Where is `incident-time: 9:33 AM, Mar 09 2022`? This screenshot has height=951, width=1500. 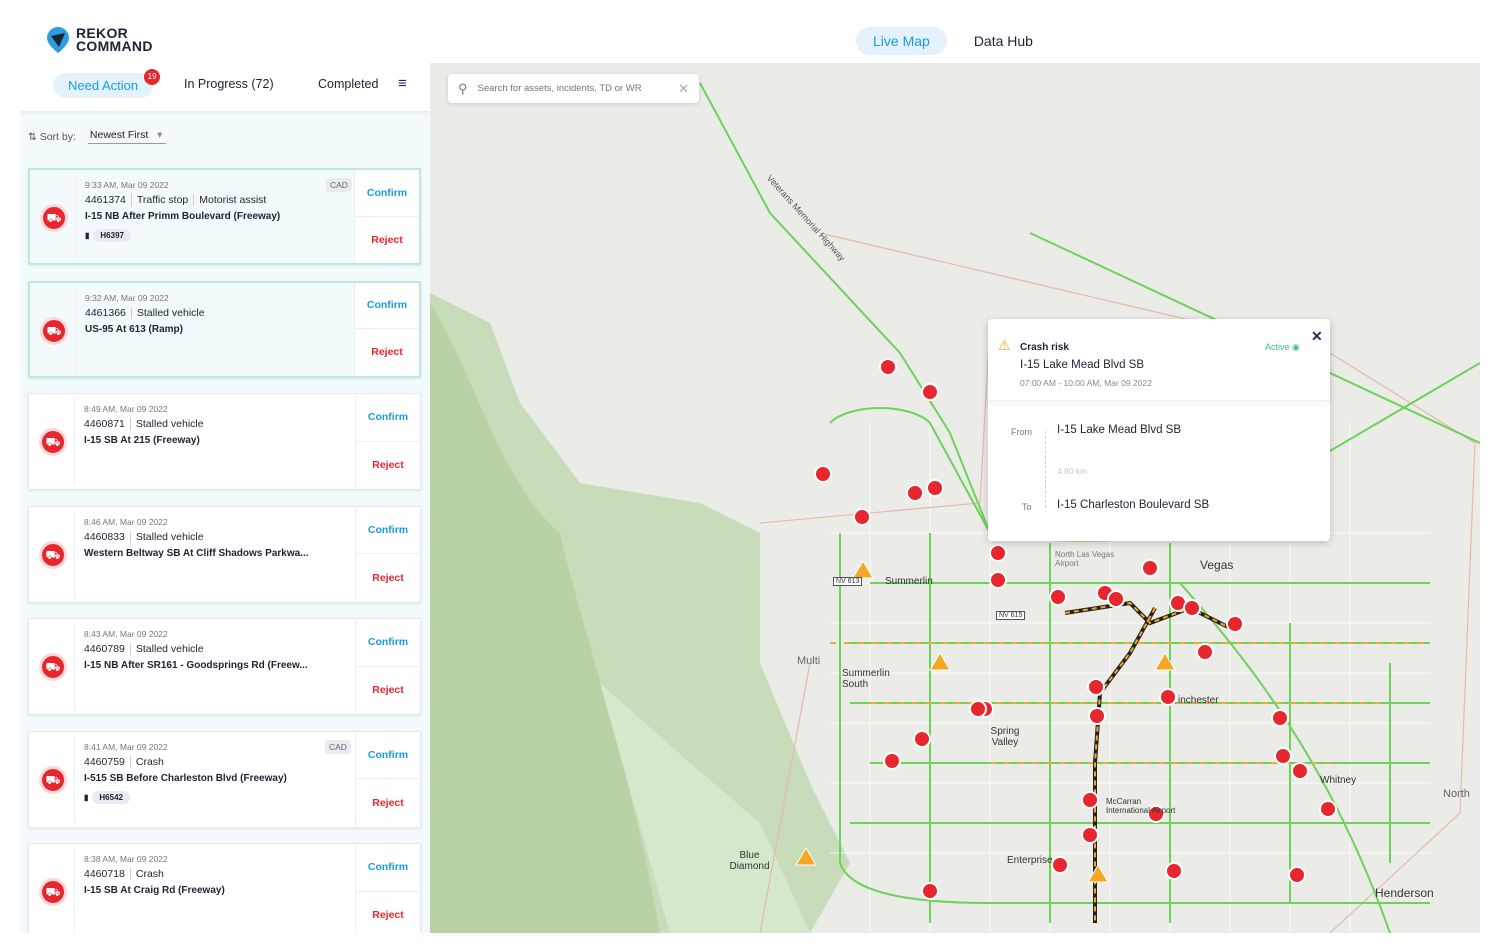
incident-time: 9:33 AM, Mar 09 2022 is located at coordinates (127, 185).